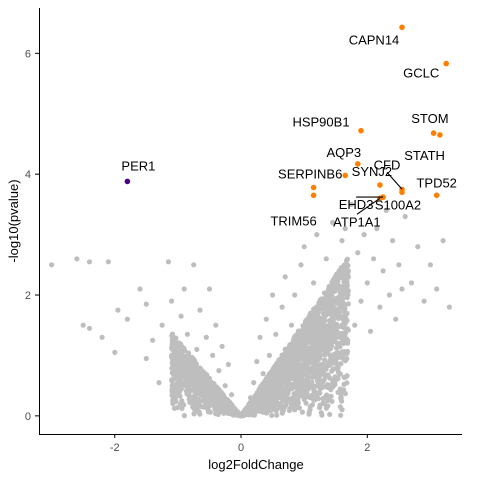 The height and width of the screenshot is (480, 480). Describe the element at coordinates (361, 130) in the screenshot. I see `point-hsp90b1` at that location.